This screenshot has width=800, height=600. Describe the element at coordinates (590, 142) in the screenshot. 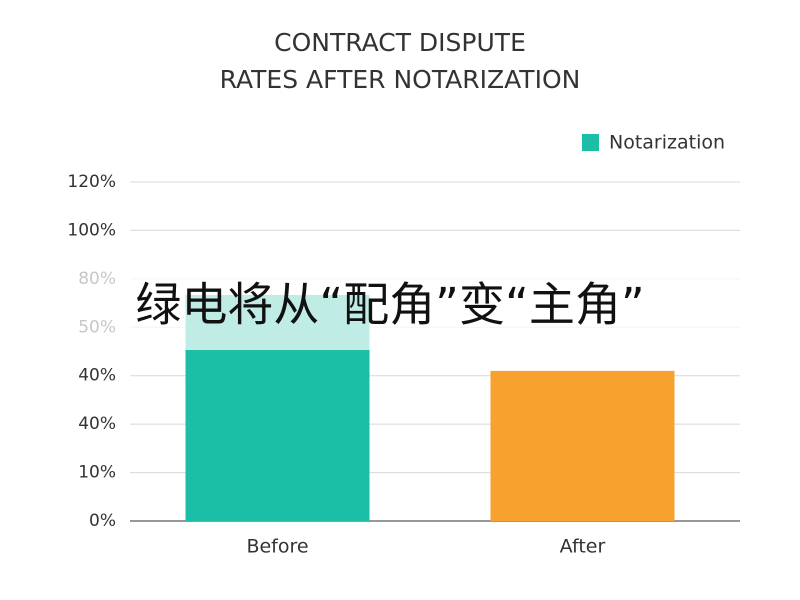

I see `legend-swatch` at that location.